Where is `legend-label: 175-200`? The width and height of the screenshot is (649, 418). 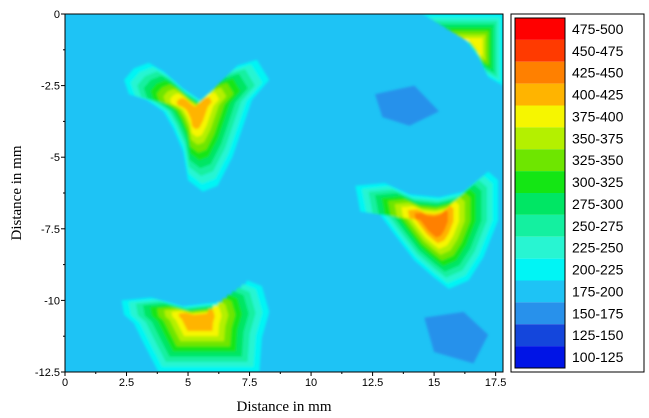 legend-label: 175-200 is located at coordinates (598, 291).